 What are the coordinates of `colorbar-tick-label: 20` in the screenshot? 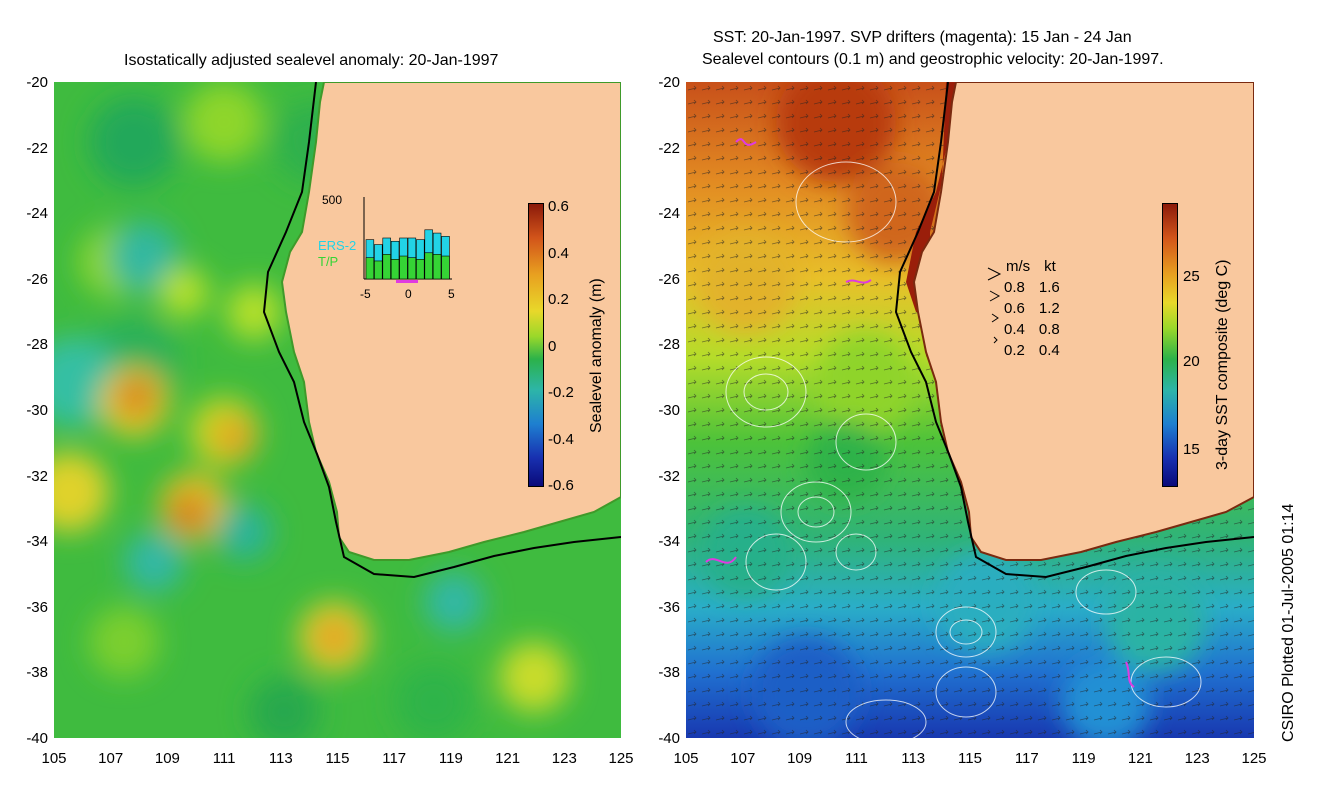 It's located at (1191, 361).